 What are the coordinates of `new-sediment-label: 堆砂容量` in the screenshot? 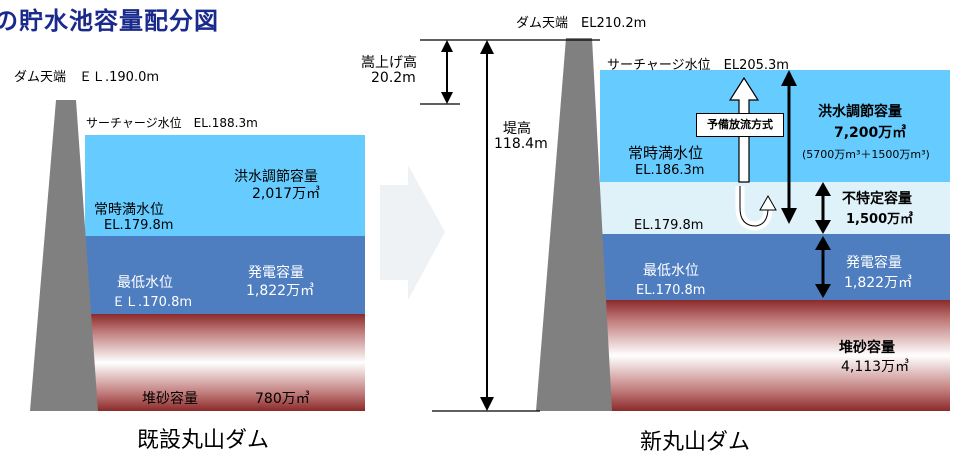 It's located at (867, 348).